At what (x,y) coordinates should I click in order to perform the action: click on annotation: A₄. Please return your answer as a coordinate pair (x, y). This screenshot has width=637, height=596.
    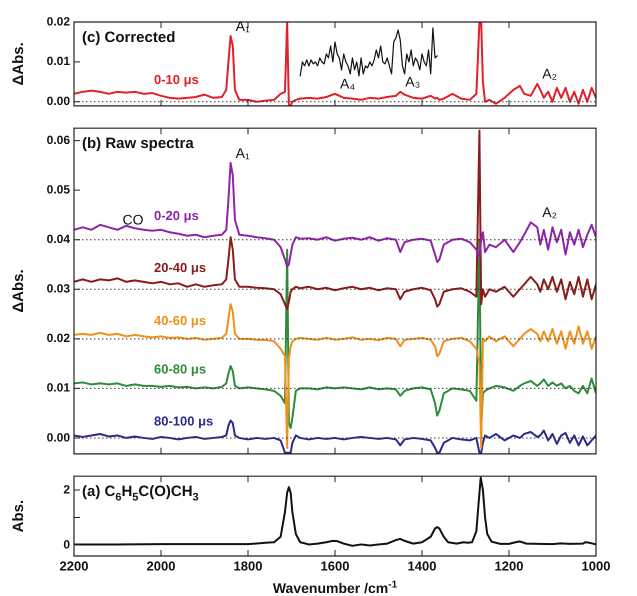
    Looking at the image, I should click on (348, 84).